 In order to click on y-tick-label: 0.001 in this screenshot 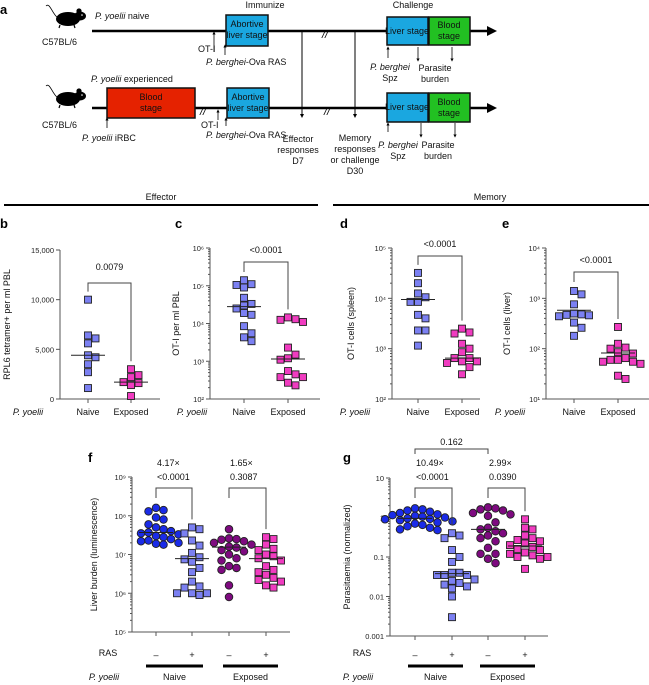, I will do `click(374, 636)`.